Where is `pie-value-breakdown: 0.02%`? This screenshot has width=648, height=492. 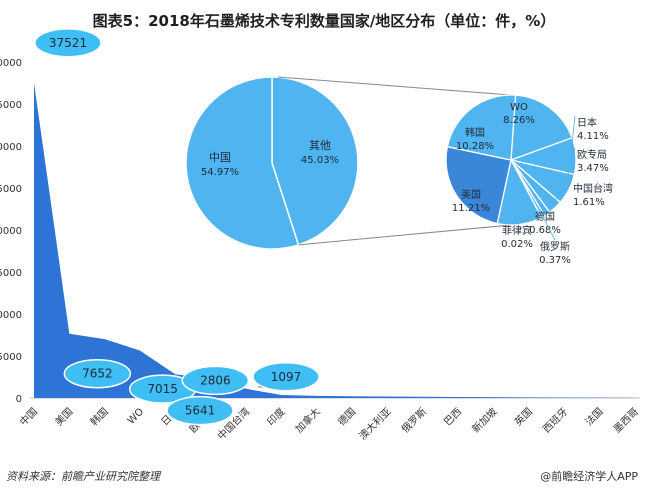 pie-value-breakdown: 0.02% is located at coordinates (517, 244).